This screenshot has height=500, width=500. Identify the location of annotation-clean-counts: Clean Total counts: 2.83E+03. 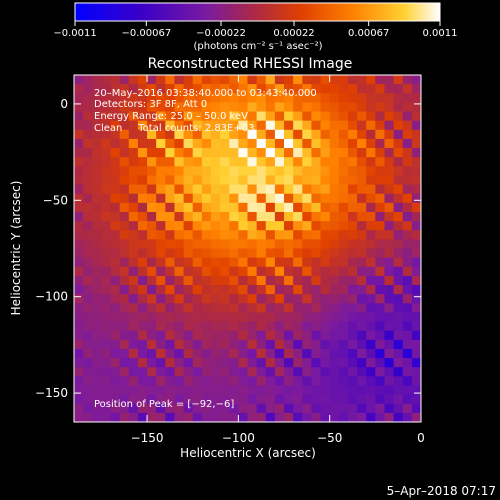
(174, 128).